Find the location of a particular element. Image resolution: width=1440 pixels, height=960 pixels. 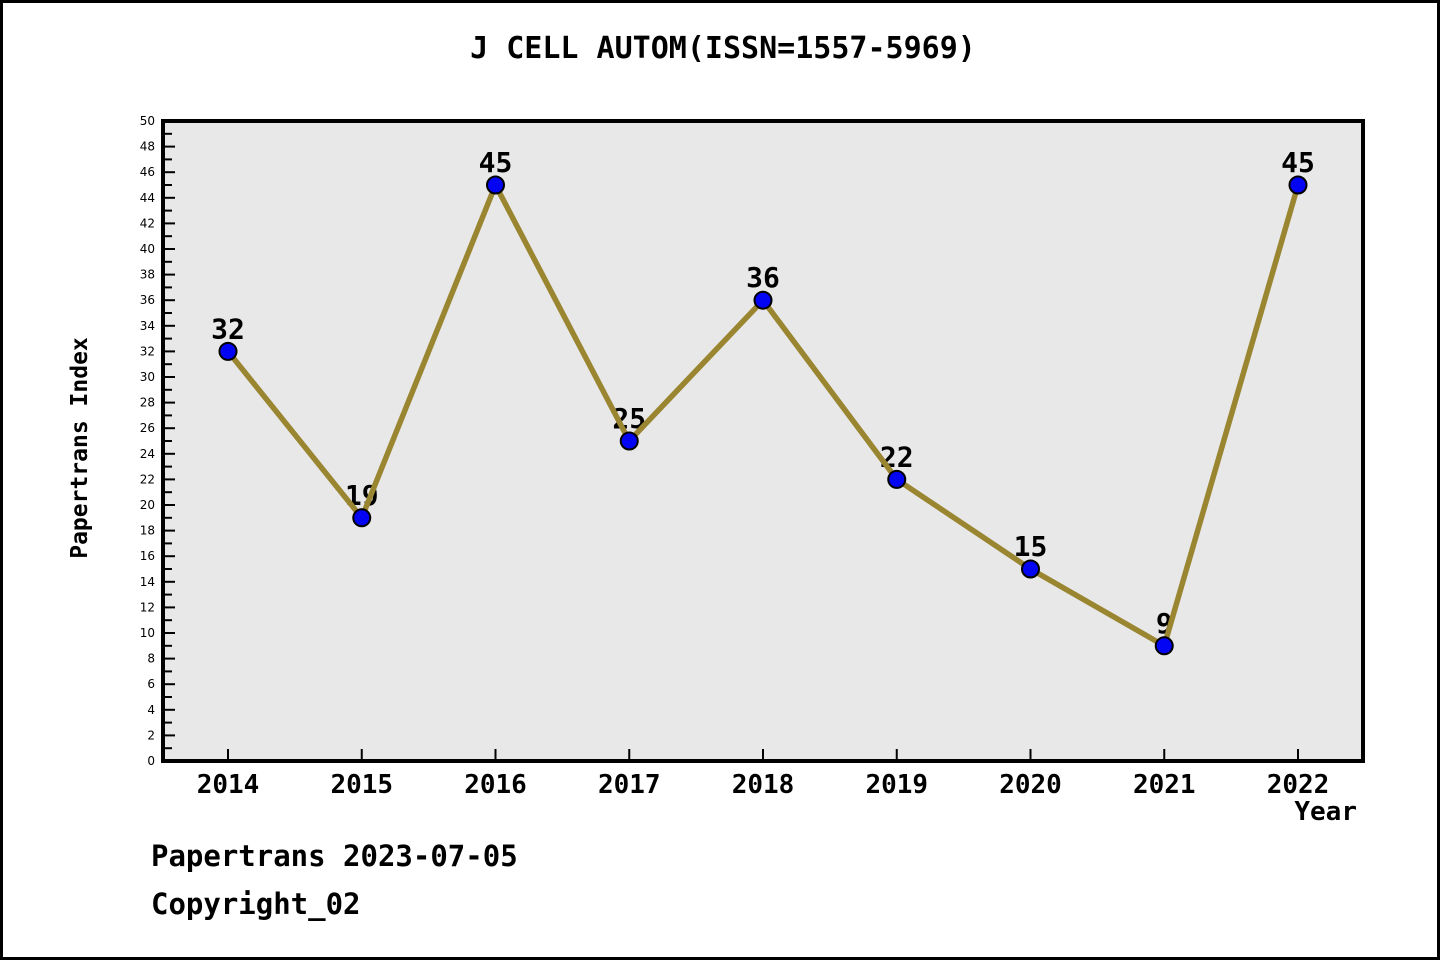

footer-copyright: Copyright_02 is located at coordinates (256, 904).